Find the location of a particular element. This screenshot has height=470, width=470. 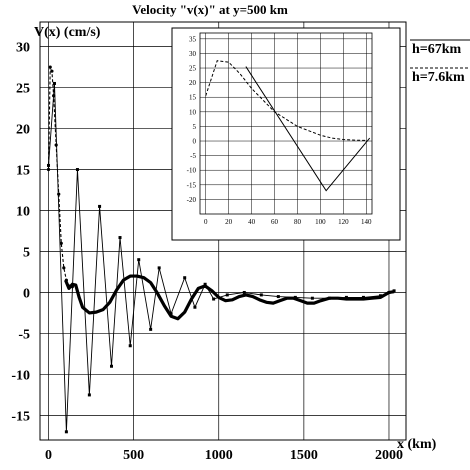

y-tick-label: 10 is located at coordinates (23, 212).